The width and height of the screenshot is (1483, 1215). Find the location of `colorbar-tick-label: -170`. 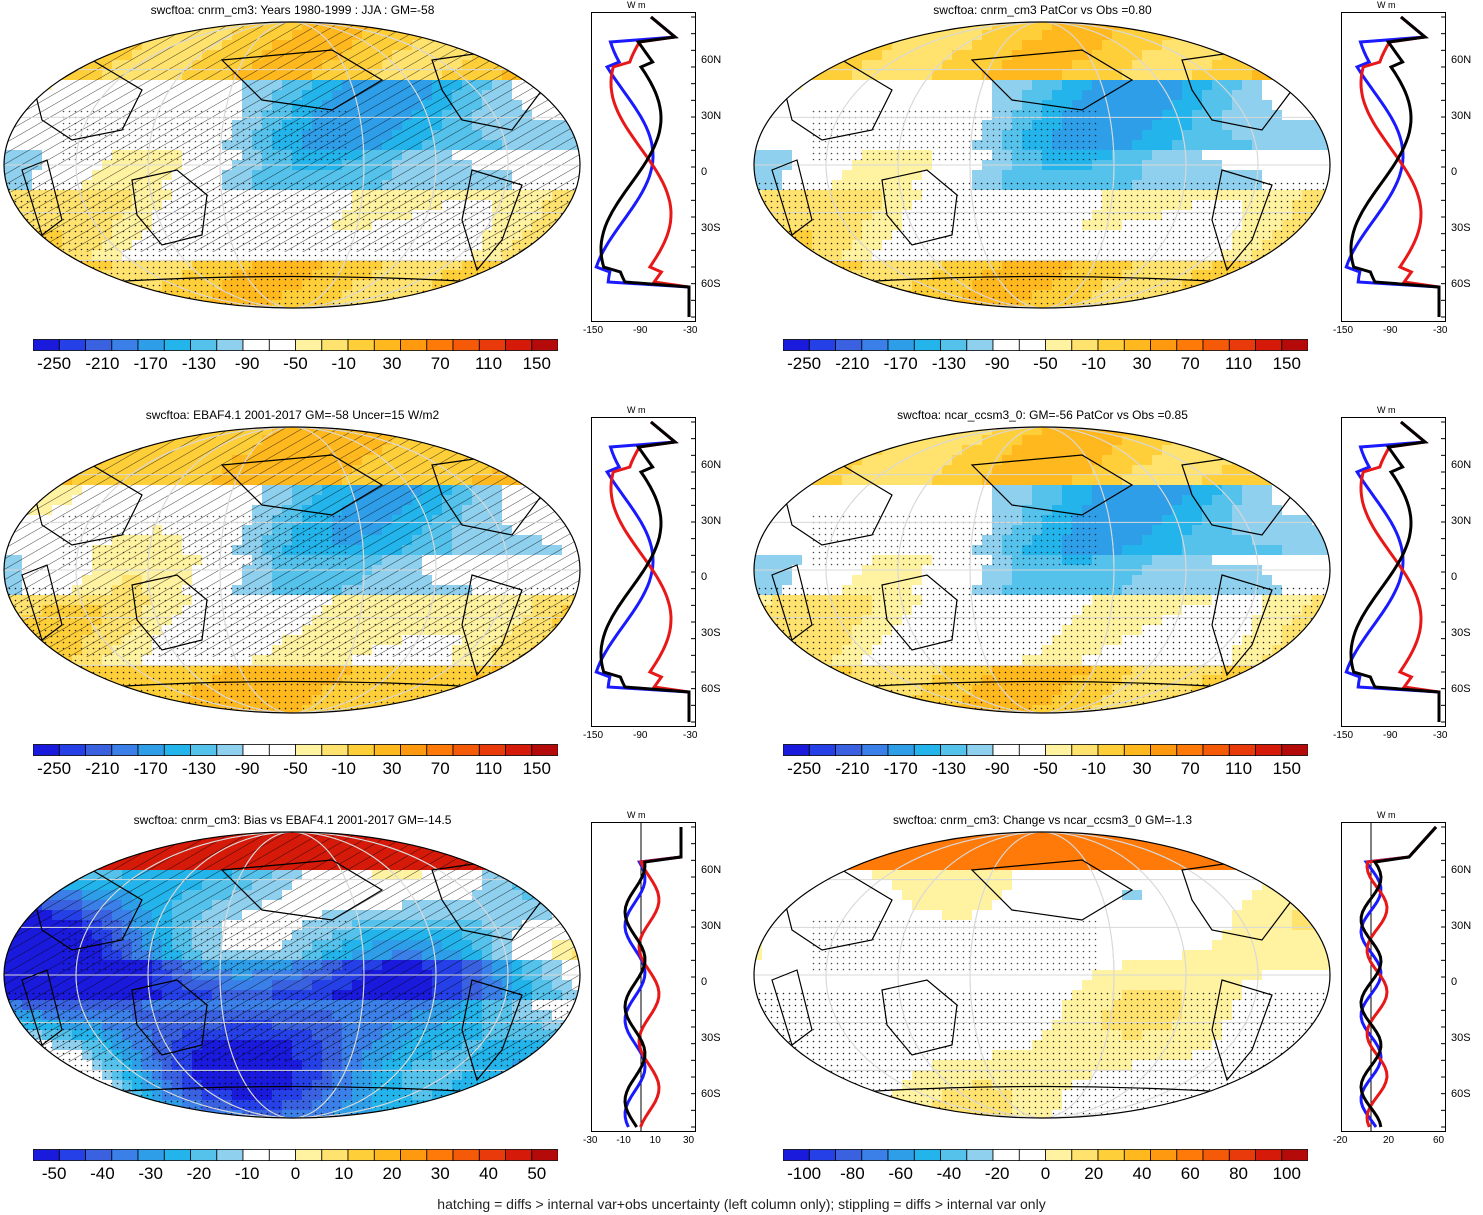

colorbar-tick-label: -170 is located at coordinates (150, 363).